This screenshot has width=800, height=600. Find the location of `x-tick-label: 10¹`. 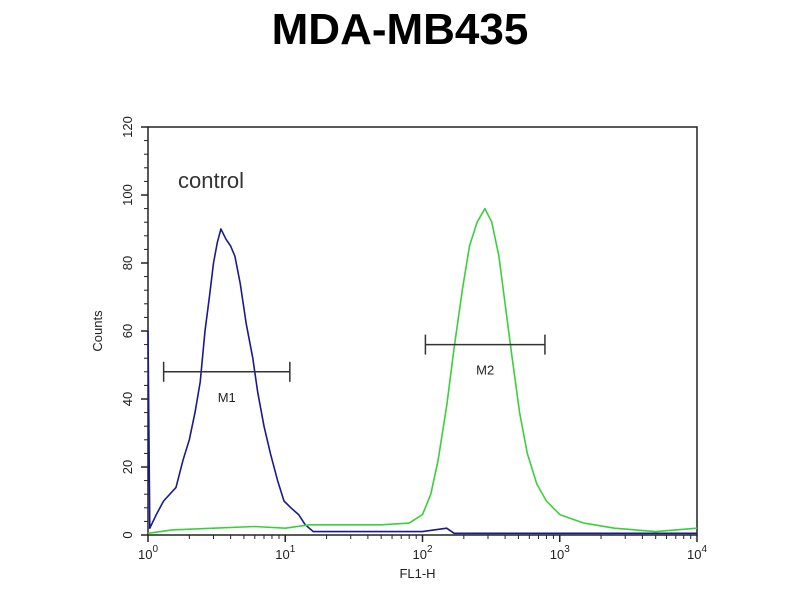

x-tick-label: 10¹ is located at coordinates (285, 553).